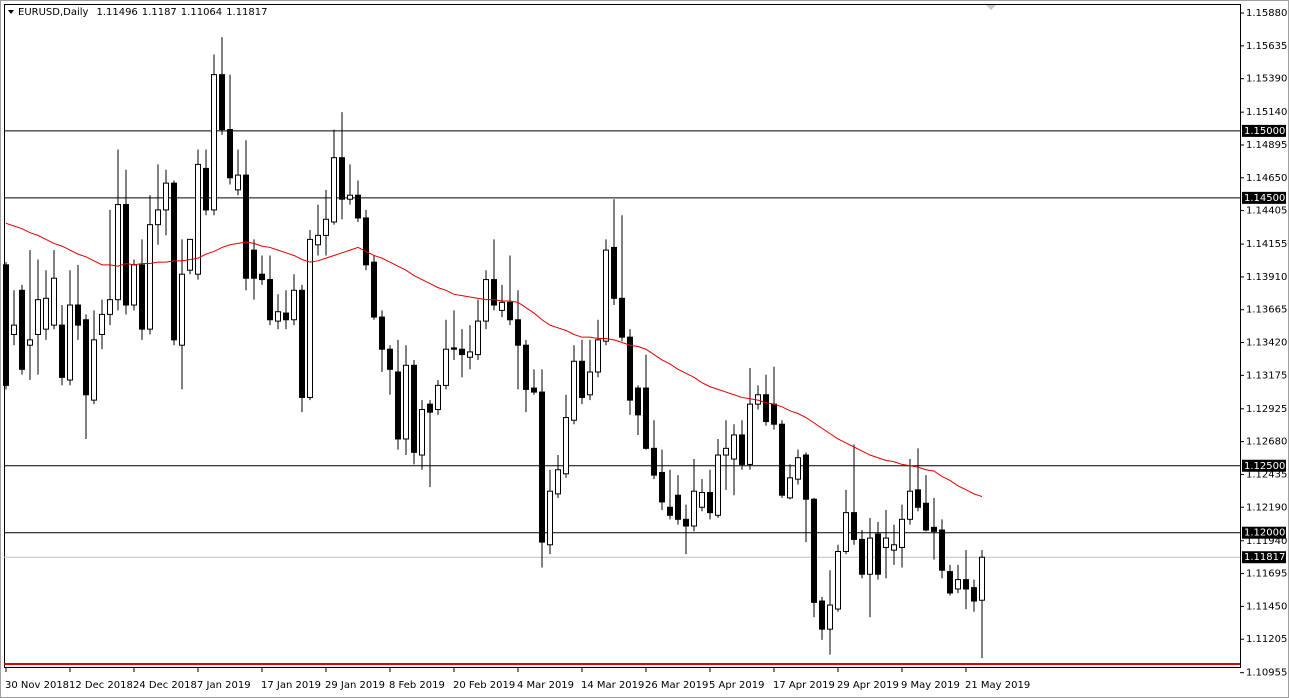 The image size is (1289, 698). I want to click on header-open: 1.11496, so click(116, 12).